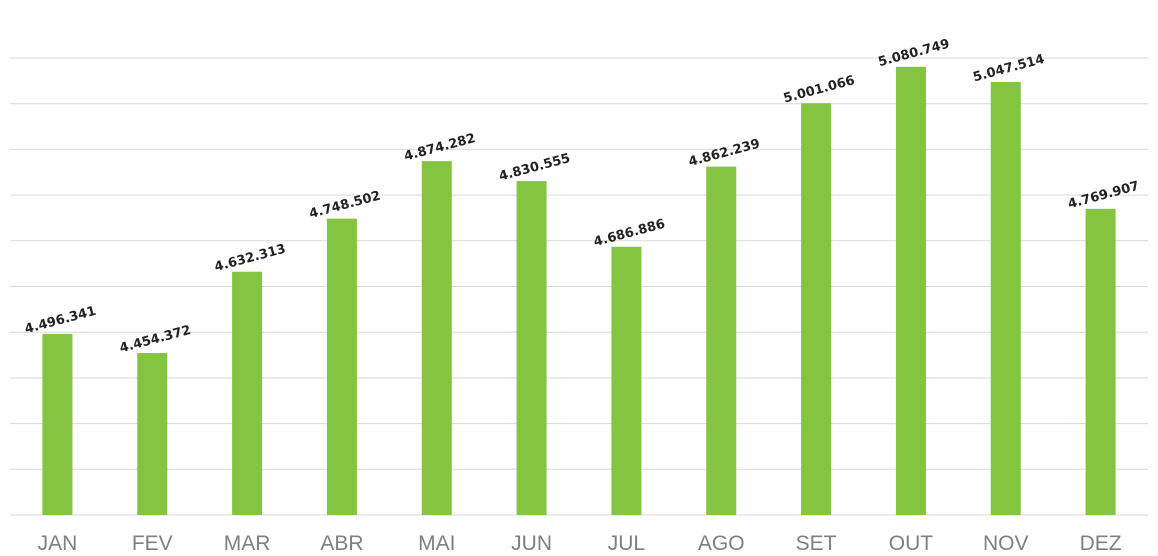 Image resolution: width=1158 pixels, height=556 pixels. I want to click on x-tick-label: OUT, so click(911, 543).